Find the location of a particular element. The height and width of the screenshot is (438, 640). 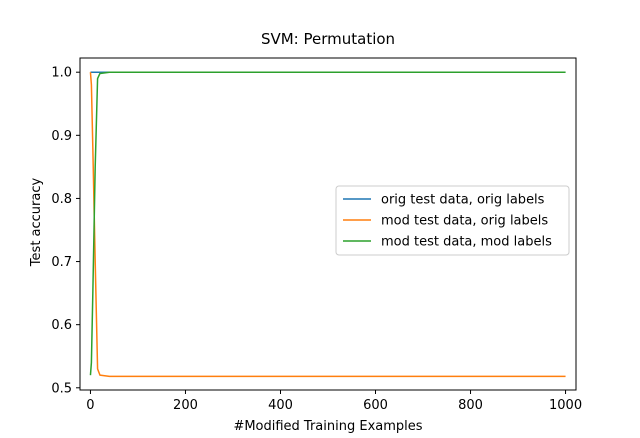

chart-title: SVM: Permutation is located at coordinates (328, 39).